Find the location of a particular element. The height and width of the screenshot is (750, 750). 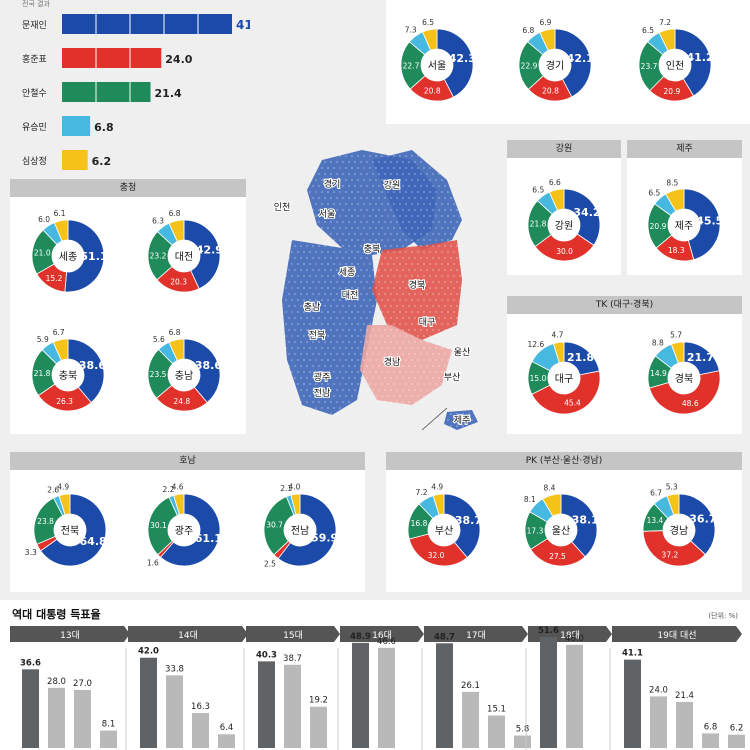

history-header is located at coordinates (70, 634).